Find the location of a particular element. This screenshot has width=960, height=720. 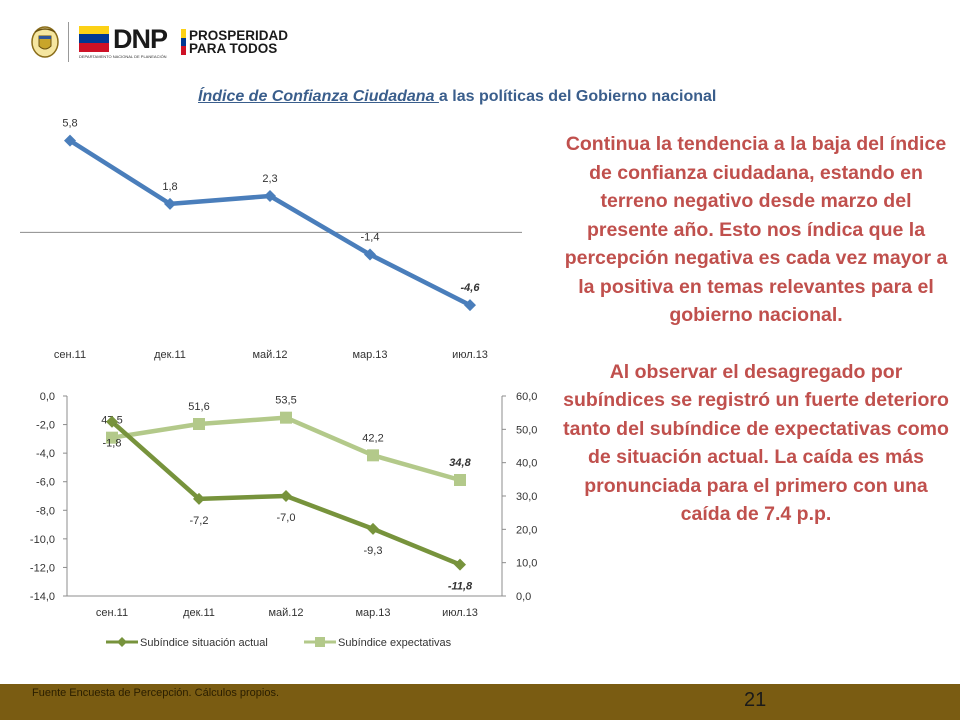

legend-label-situacion-actual: Subíndice situación actual is located at coordinates (204, 643).